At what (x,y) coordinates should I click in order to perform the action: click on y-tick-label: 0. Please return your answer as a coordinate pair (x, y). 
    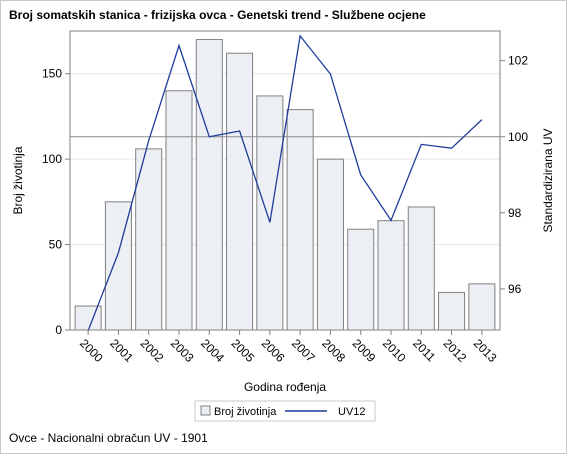
    Looking at the image, I should click on (58, 330).